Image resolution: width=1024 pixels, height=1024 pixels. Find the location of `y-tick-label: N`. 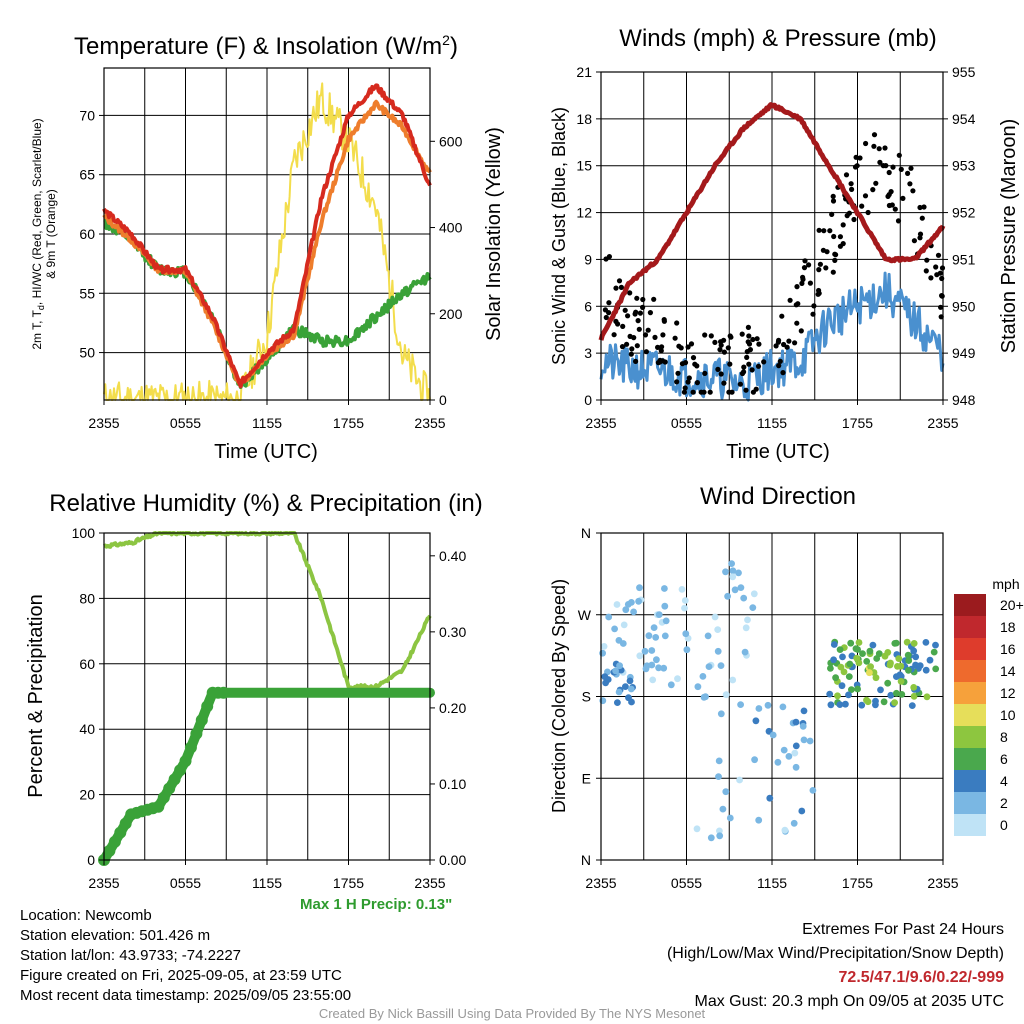

y-tick-label: N is located at coordinates (586, 860).